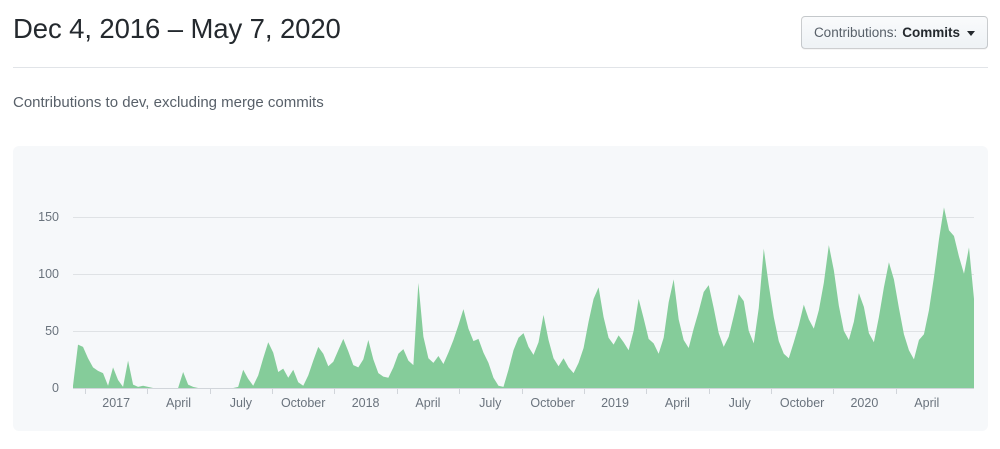 The width and height of the screenshot is (1000, 449). I want to click on y-tick-label-50: 50, so click(52, 330).